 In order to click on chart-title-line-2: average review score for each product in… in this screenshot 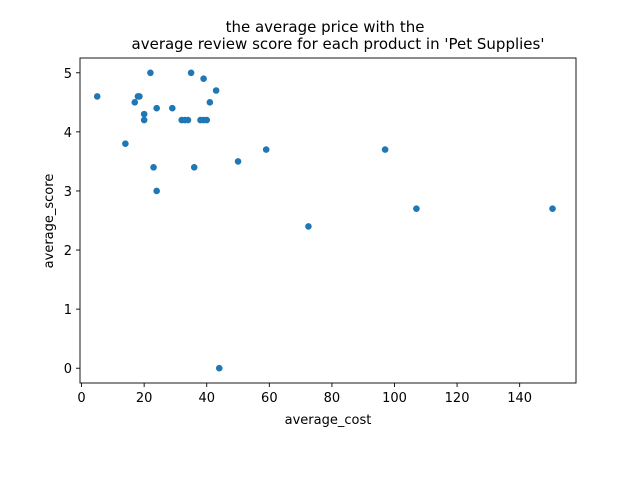, I will do `click(338, 44)`.